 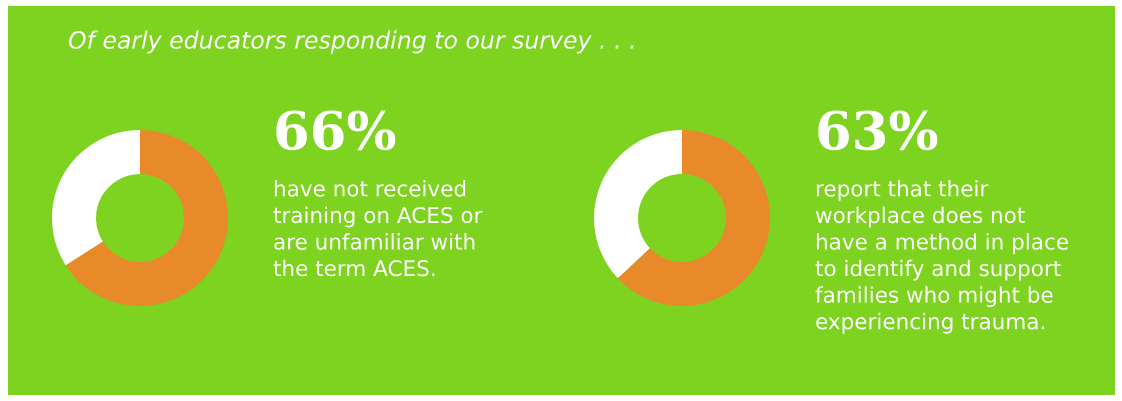 I want to click on text: Of early educators responding to our survey . . ., so click(x=351, y=42).